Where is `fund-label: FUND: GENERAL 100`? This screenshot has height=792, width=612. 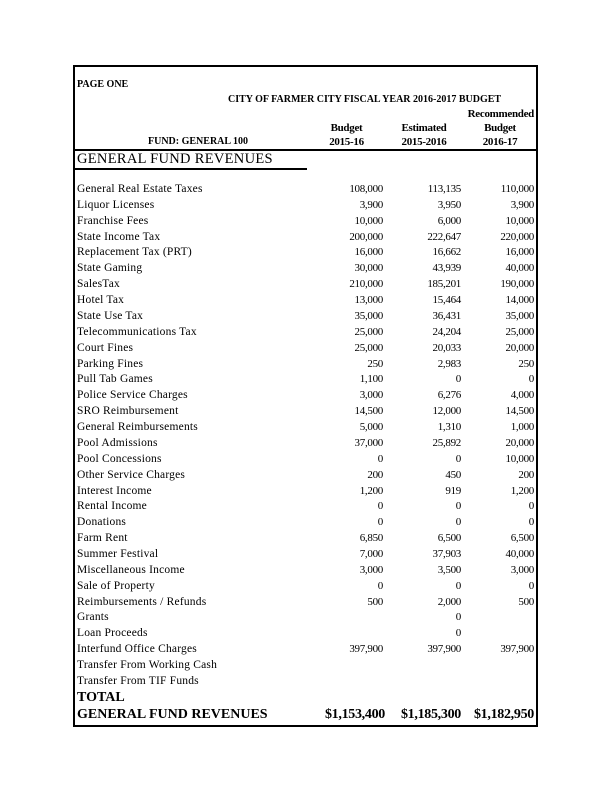
fund-label: FUND: GENERAL 100 is located at coordinates (198, 141).